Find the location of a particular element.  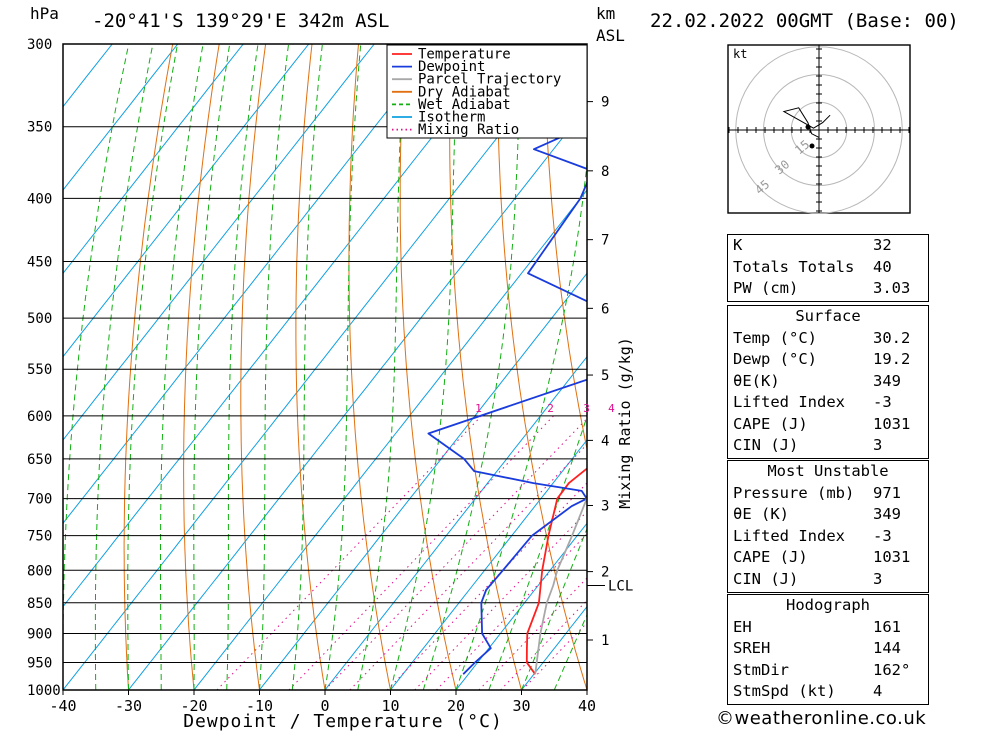

row-value: 40 is located at coordinates (882, 266).